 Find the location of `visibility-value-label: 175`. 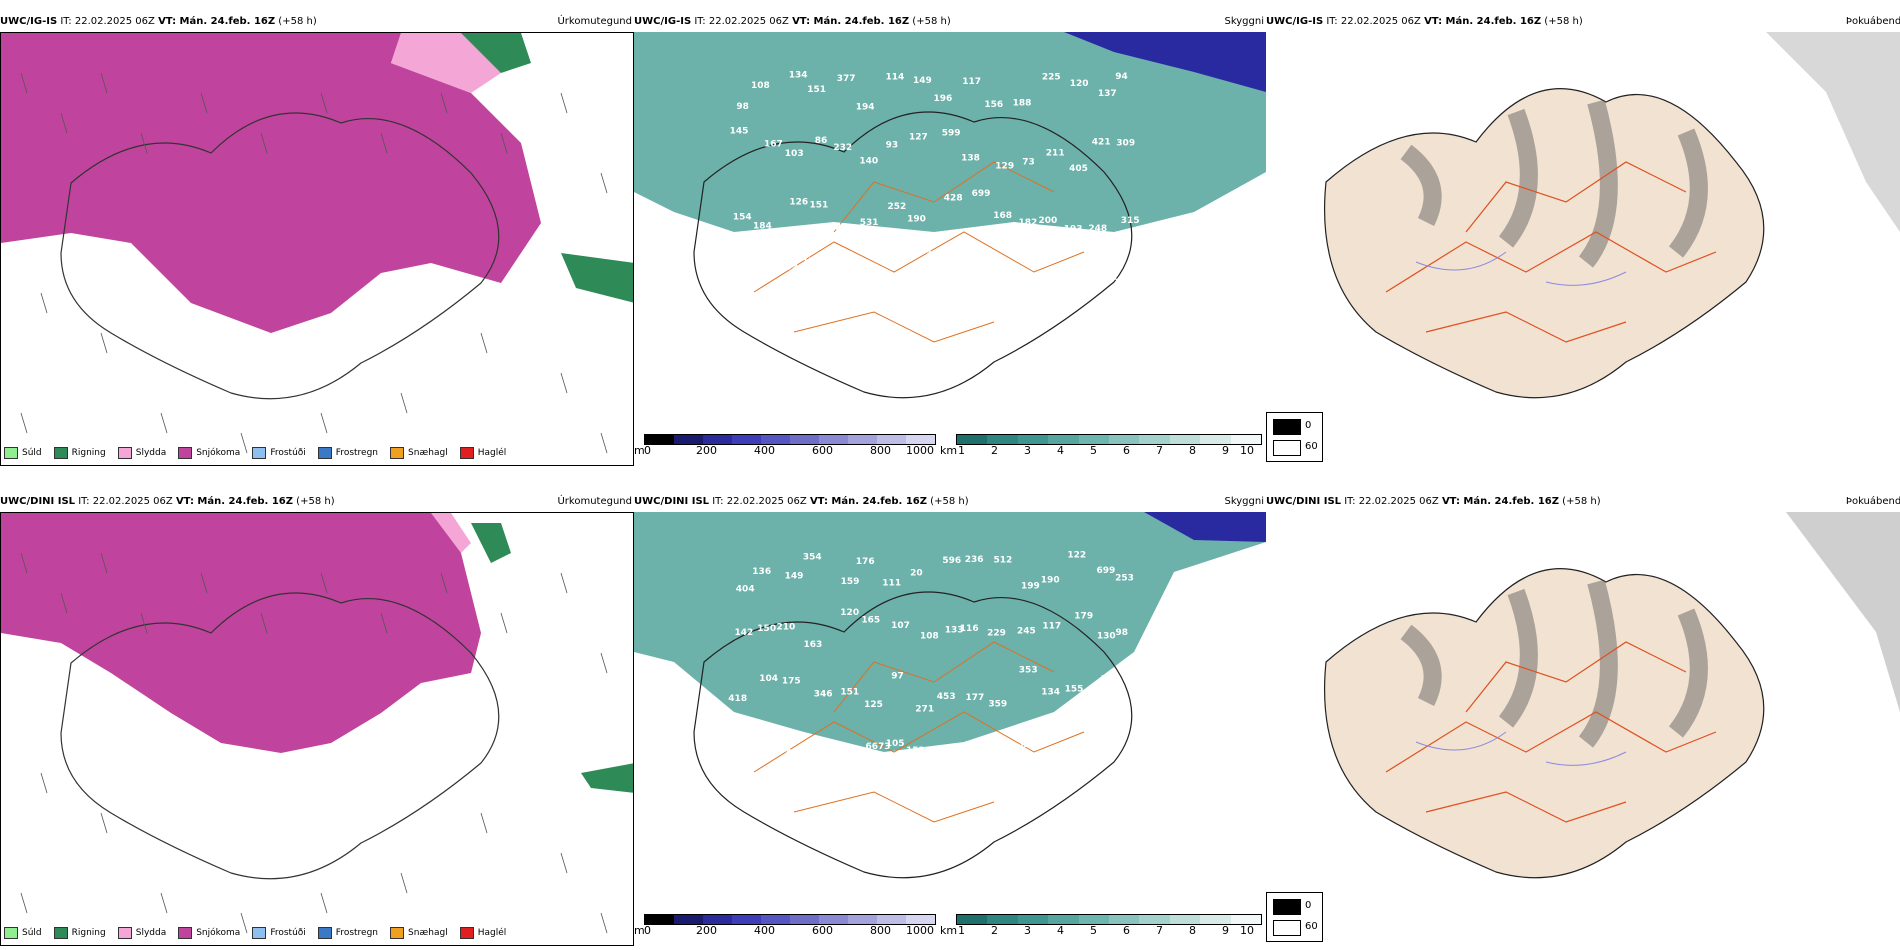

visibility-value-label: 175 is located at coordinates (791, 681).